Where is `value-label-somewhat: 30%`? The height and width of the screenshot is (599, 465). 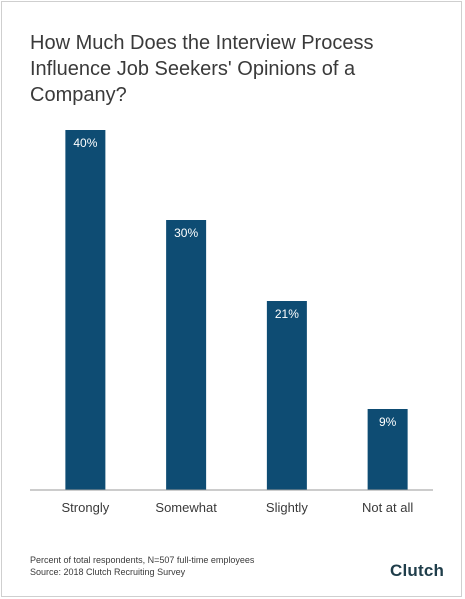
value-label-somewhat: 30% is located at coordinates (186, 233).